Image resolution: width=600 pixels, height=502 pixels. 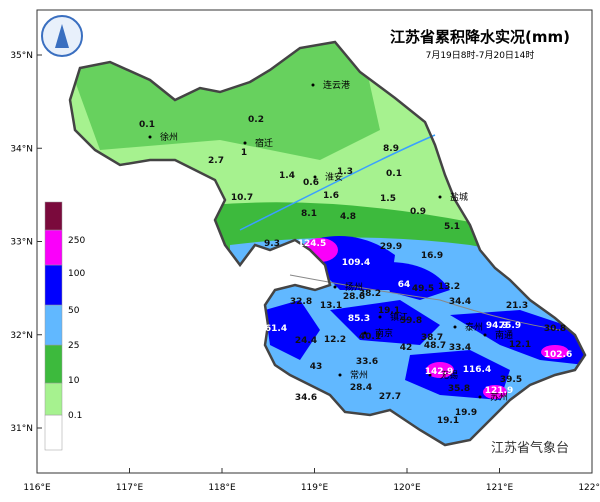 I want to click on station-value: 12.1, so click(x=520, y=345).